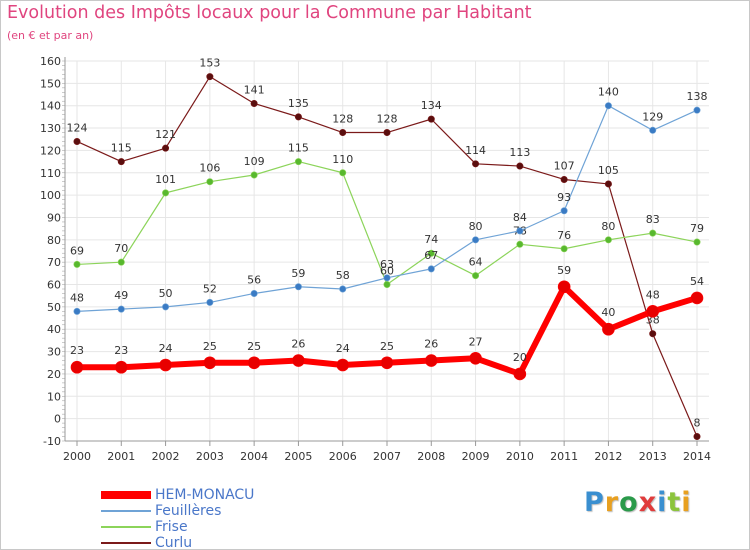 The image size is (750, 550). What do you see at coordinates (174, 542) in the screenshot?
I see `legend-label-curlu: Curlu` at bounding box center [174, 542].